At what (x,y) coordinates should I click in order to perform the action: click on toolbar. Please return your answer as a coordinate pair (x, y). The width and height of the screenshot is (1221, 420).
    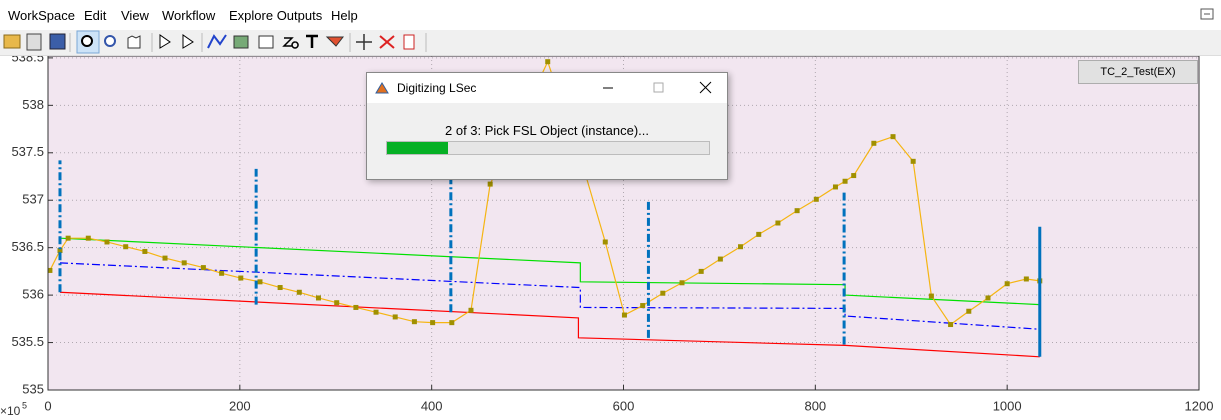
    Looking at the image, I should click on (610, 43).